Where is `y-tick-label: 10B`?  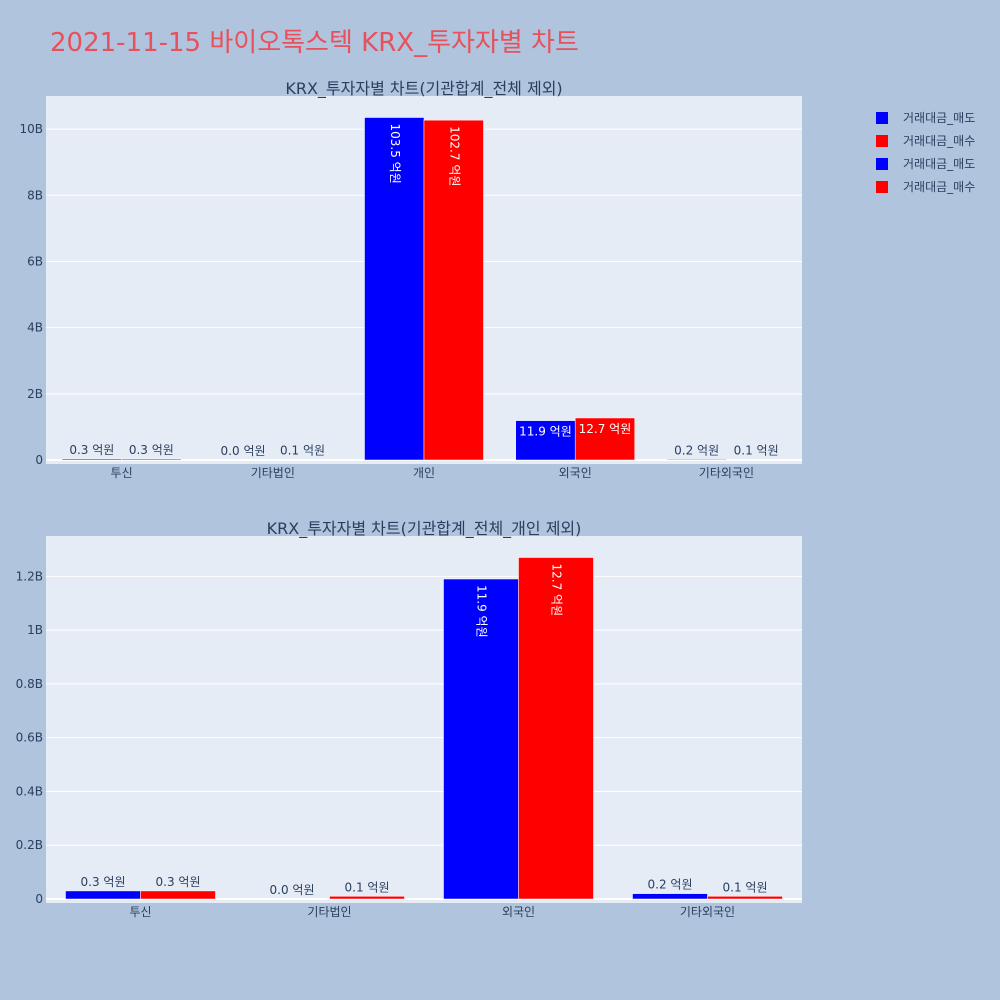
y-tick-label: 10B is located at coordinates (31, 129).